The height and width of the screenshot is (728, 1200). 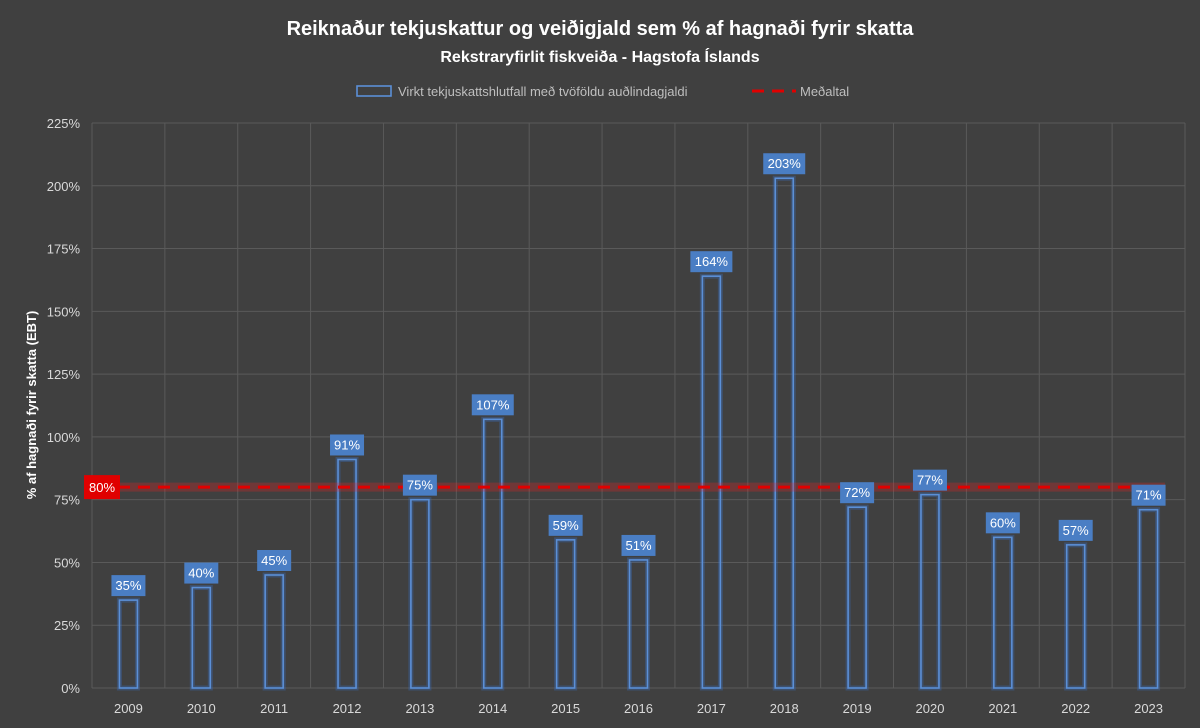 I want to click on y-tick-label: 25%, so click(x=67, y=625).